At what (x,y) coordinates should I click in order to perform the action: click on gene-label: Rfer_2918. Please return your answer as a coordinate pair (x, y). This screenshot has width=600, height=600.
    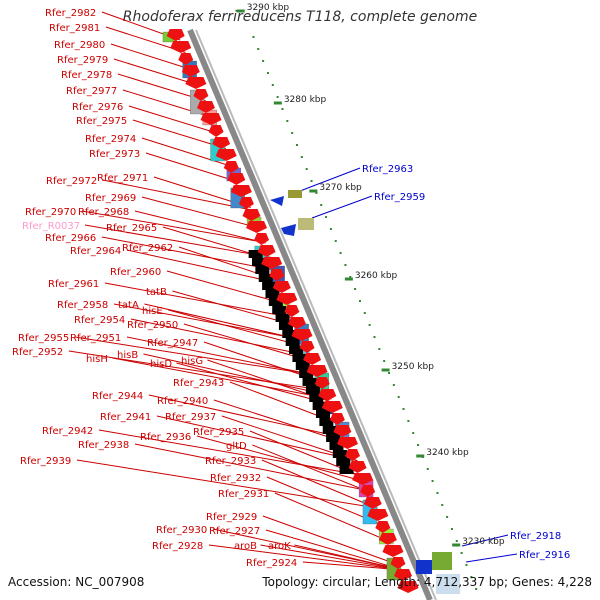
    Looking at the image, I should click on (535, 536).